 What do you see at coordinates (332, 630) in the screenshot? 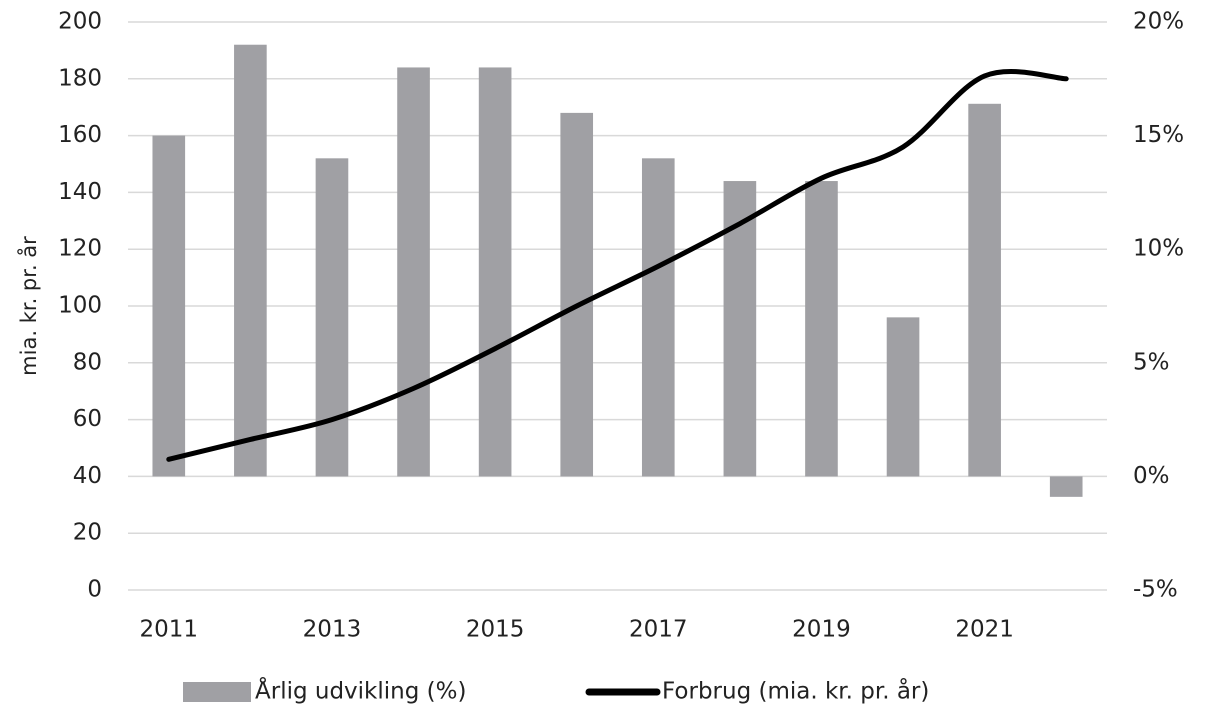
I see `x-tick-label: 2013` at bounding box center [332, 630].